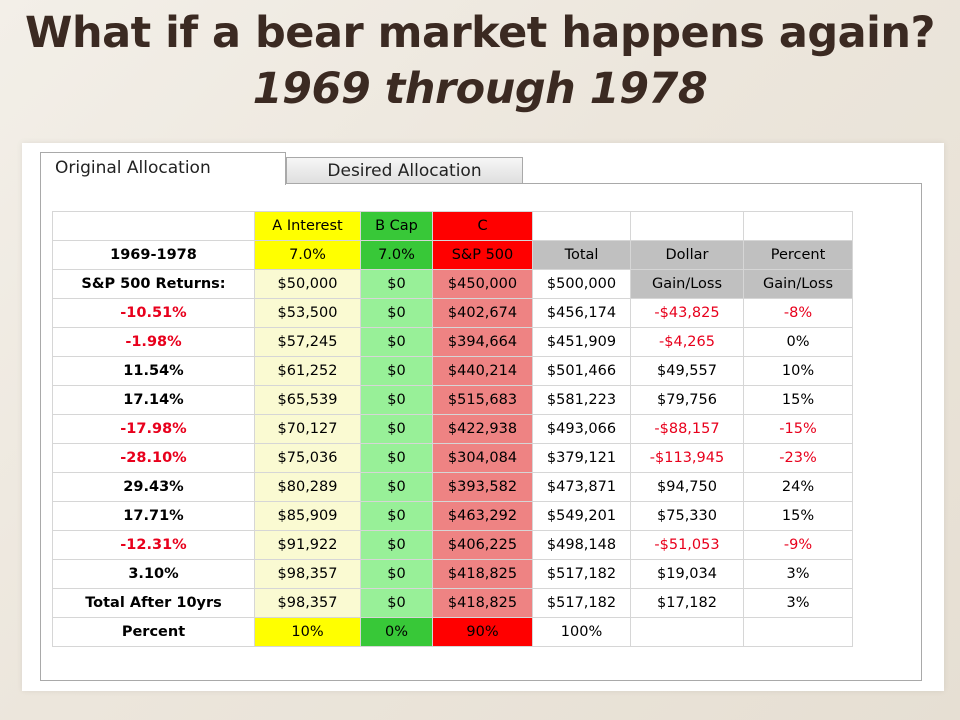 The height and width of the screenshot is (720, 960). I want to click on year-sp500-cell: $394,664, so click(482, 342).